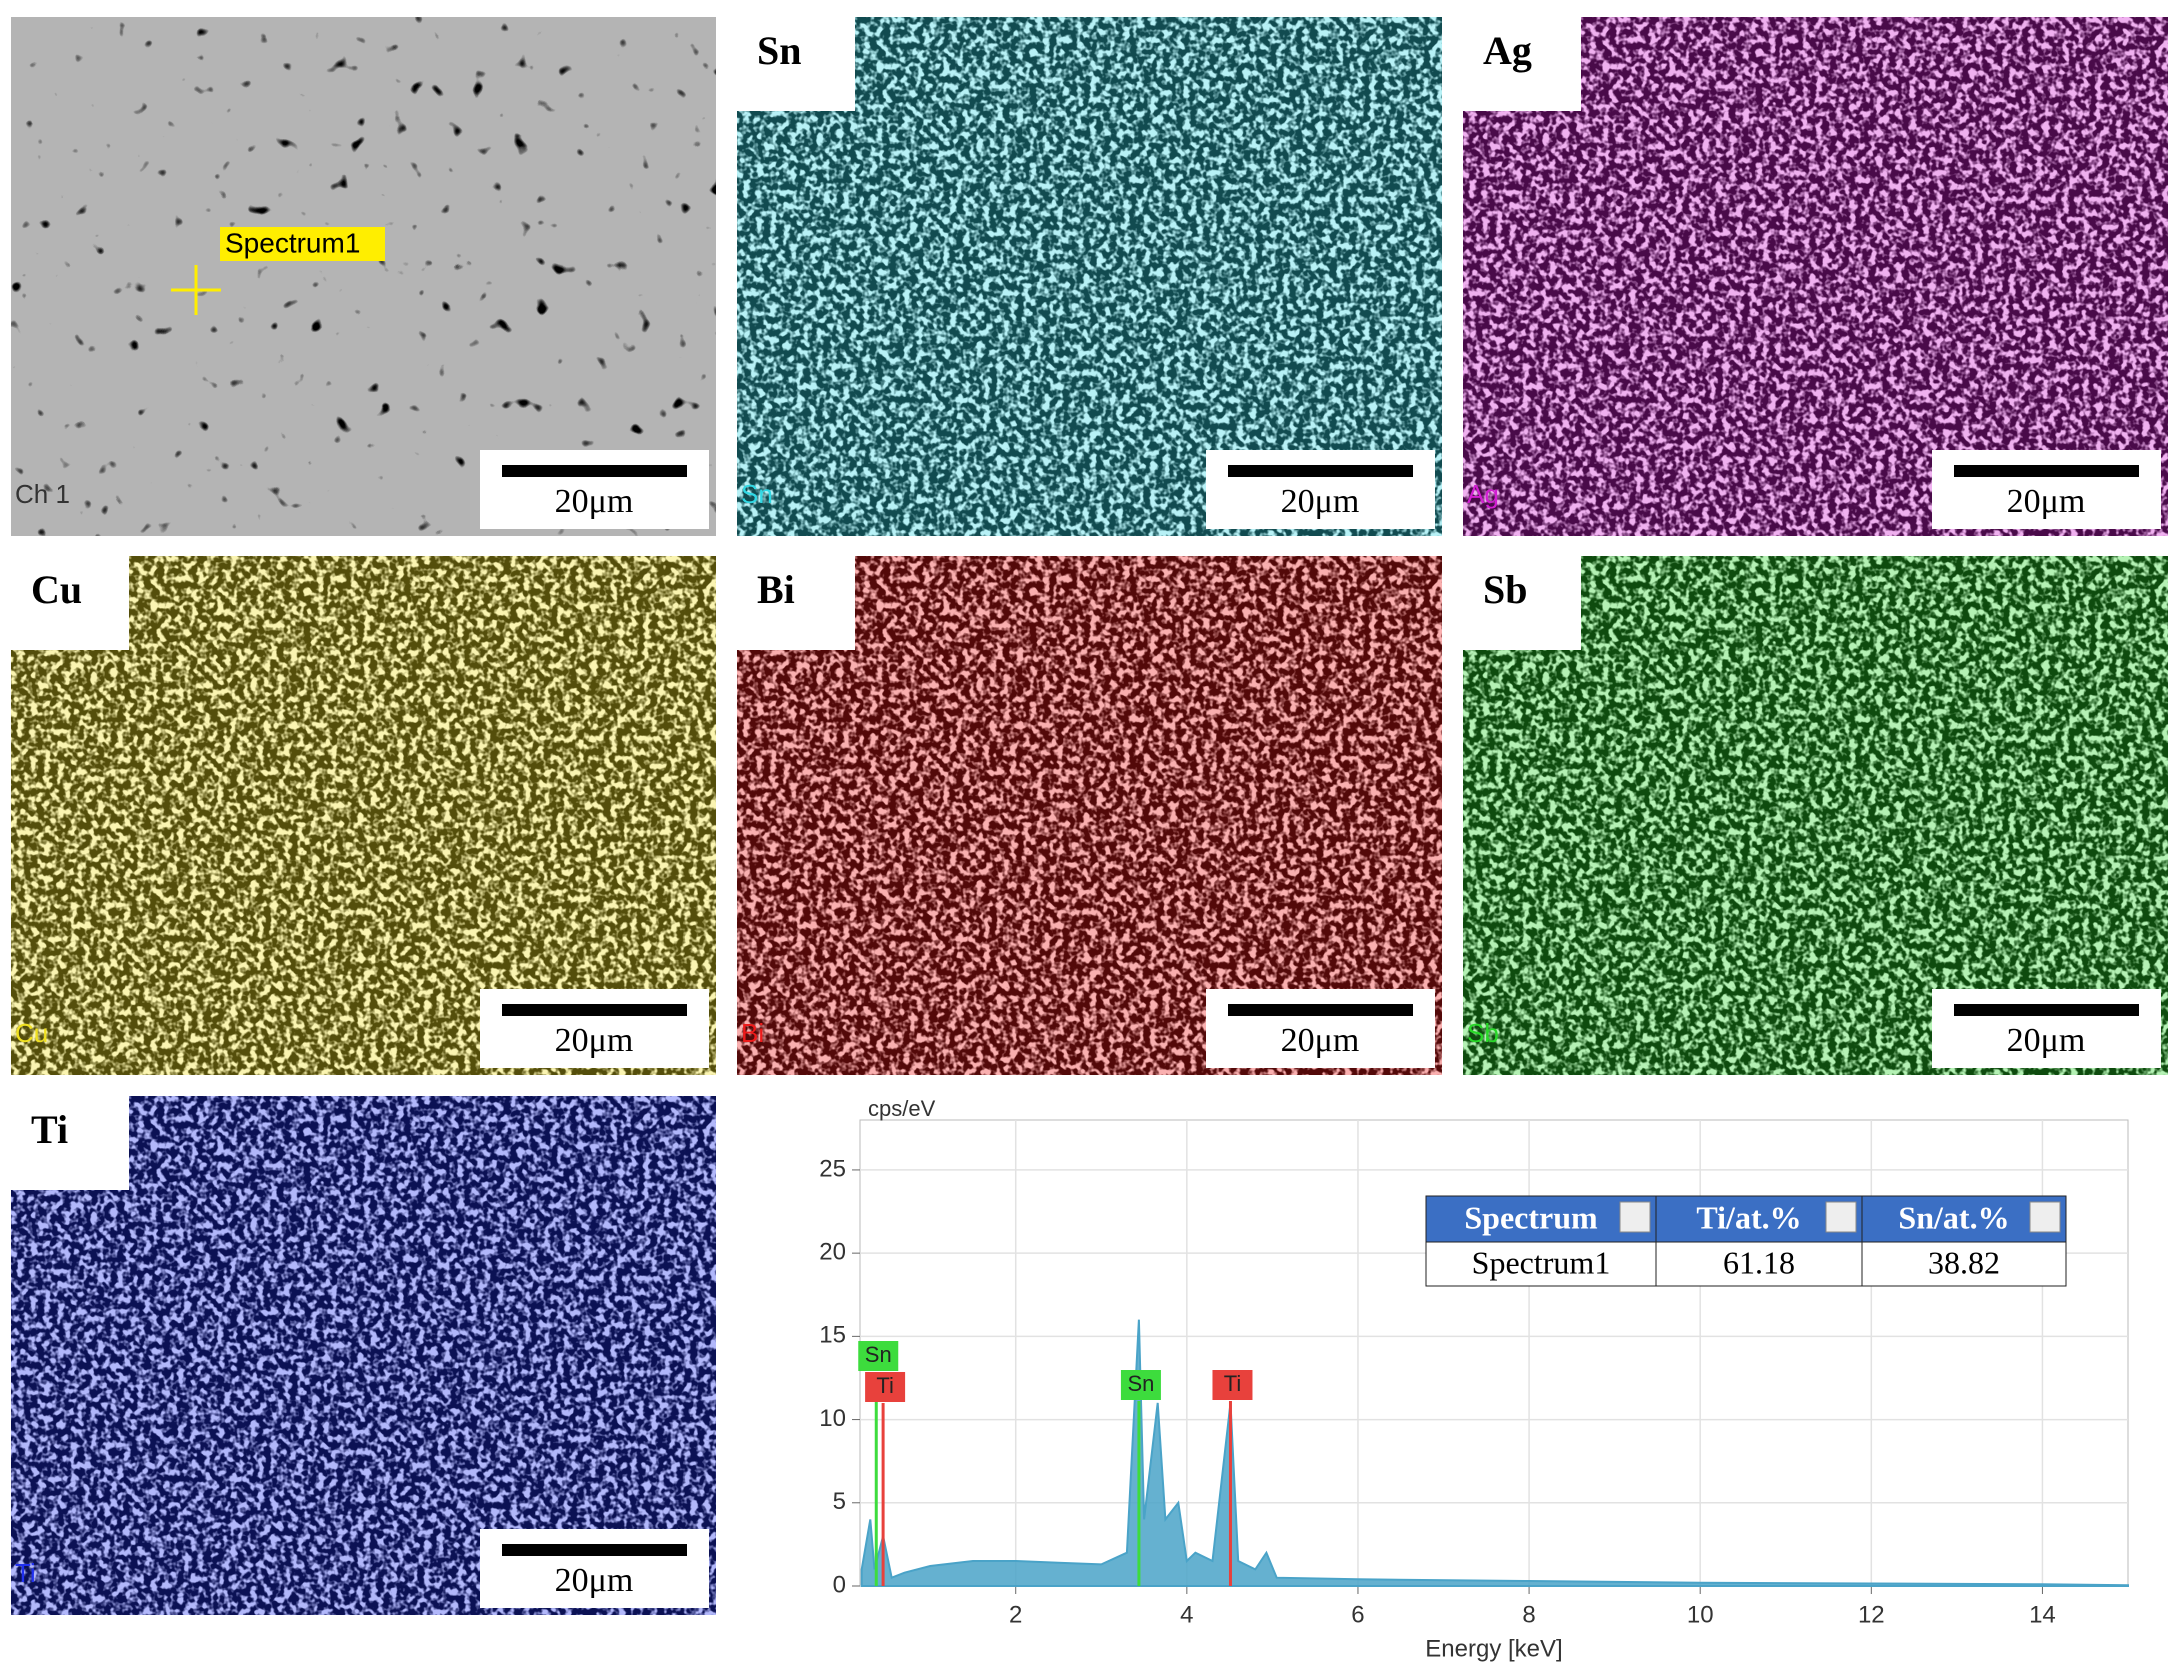 The height and width of the screenshot is (1666, 2181). I want to click on map-panel: Cu Cu 20μm, so click(363, 815).